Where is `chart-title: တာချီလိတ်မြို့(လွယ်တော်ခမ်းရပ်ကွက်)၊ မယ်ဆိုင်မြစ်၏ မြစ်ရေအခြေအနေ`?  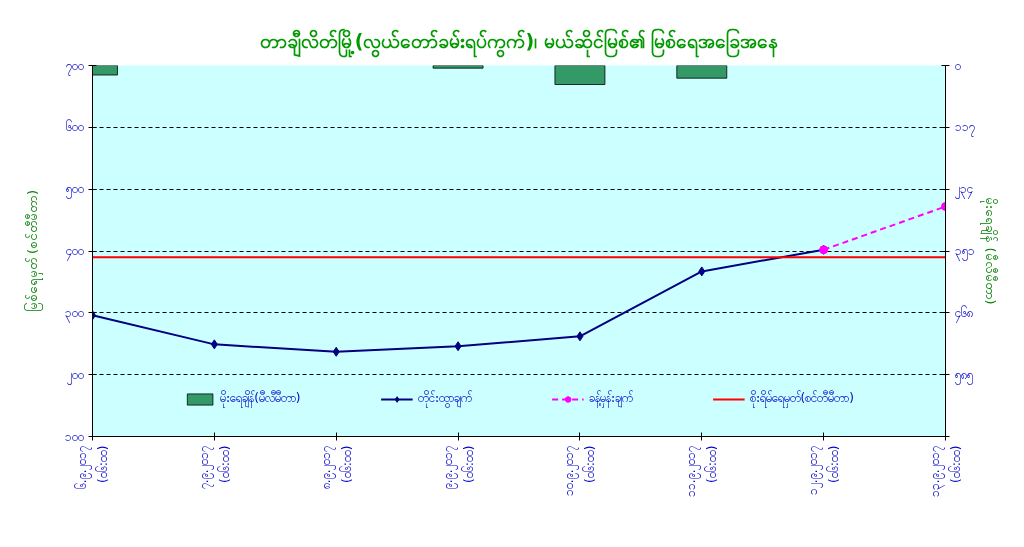 chart-title: တာချီလိတ်မြို့(လွယ်တော်ခမ်းရပ်ကွက်)၊ မယ်ဆိုင်မြစ်၏ မြစ်ရေအခြေအနေ is located at coordinates (519, 42).